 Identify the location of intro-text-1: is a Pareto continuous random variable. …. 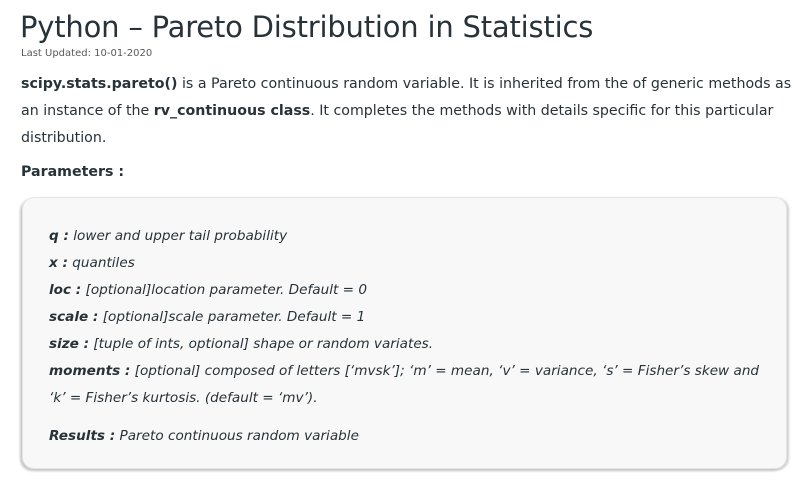
(406, 97).